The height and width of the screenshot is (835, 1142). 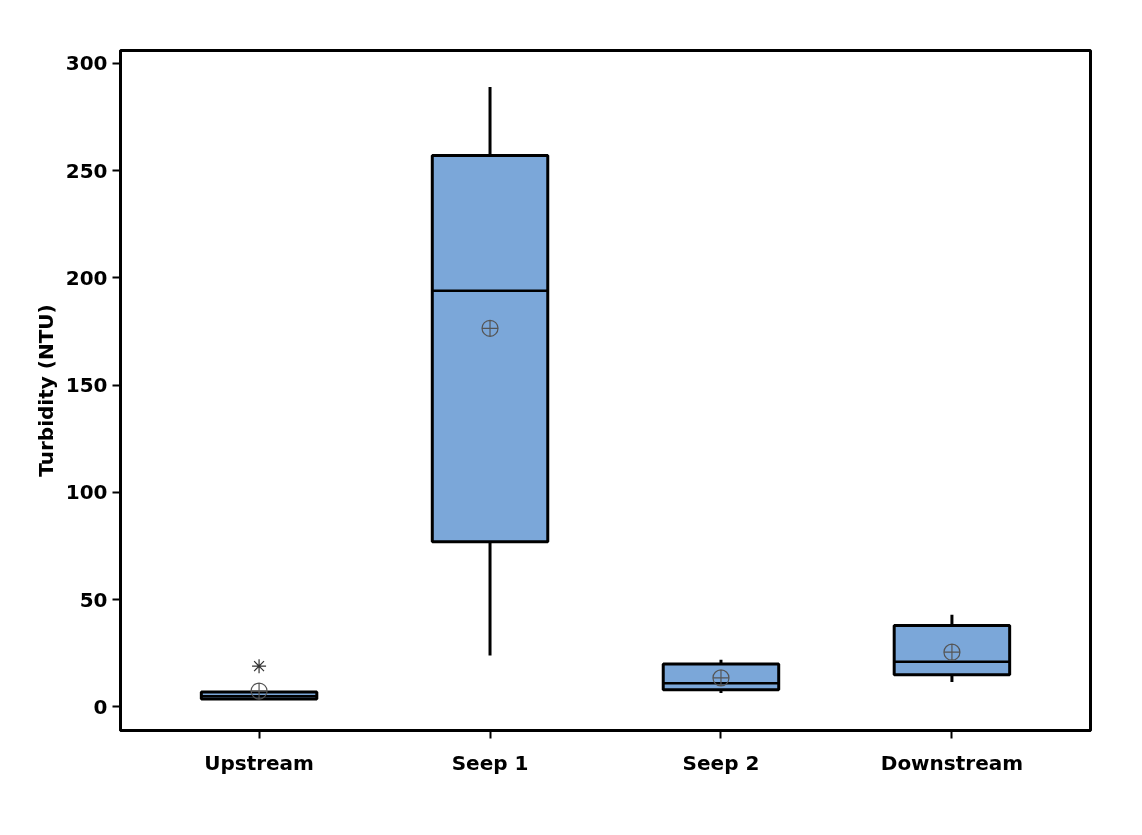 I want to click on x-tick-label: Downstream, so click(x=952, y=762).